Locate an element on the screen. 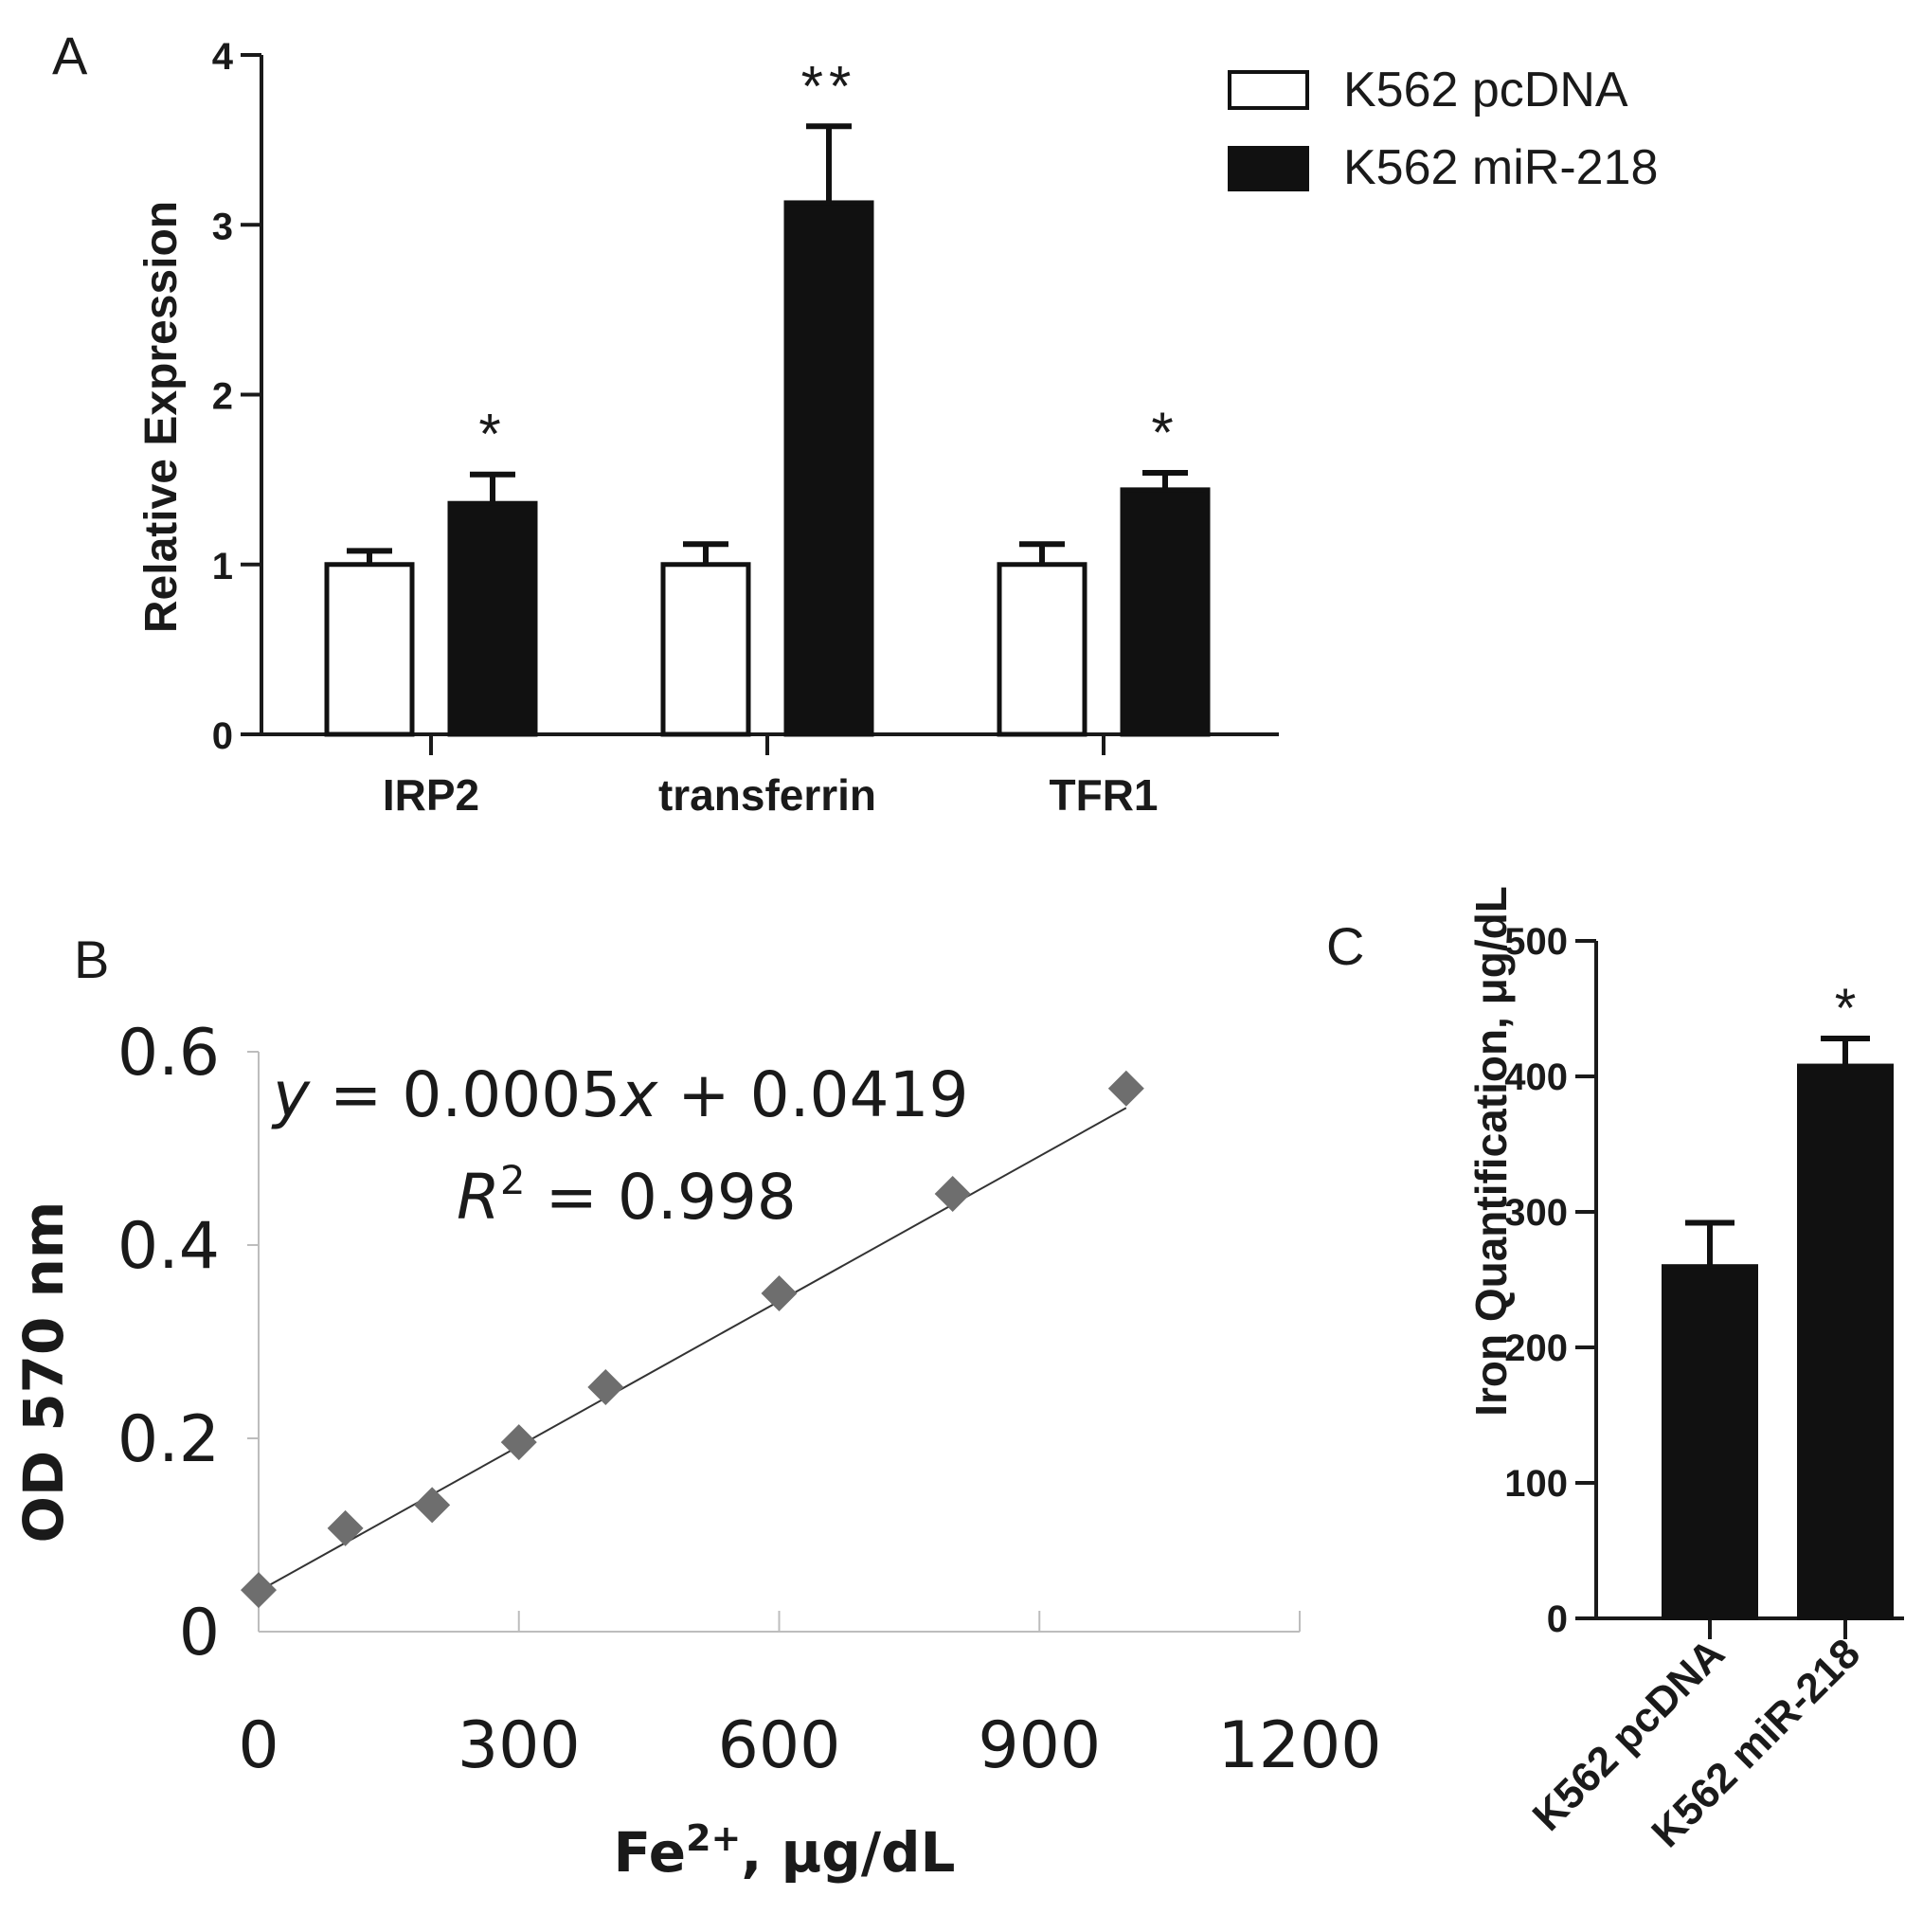 The height and width of the screenshot is (1932, 1923). panel-a-bar-k562-mir-218-irp2 is located at coordinates (493, 618).